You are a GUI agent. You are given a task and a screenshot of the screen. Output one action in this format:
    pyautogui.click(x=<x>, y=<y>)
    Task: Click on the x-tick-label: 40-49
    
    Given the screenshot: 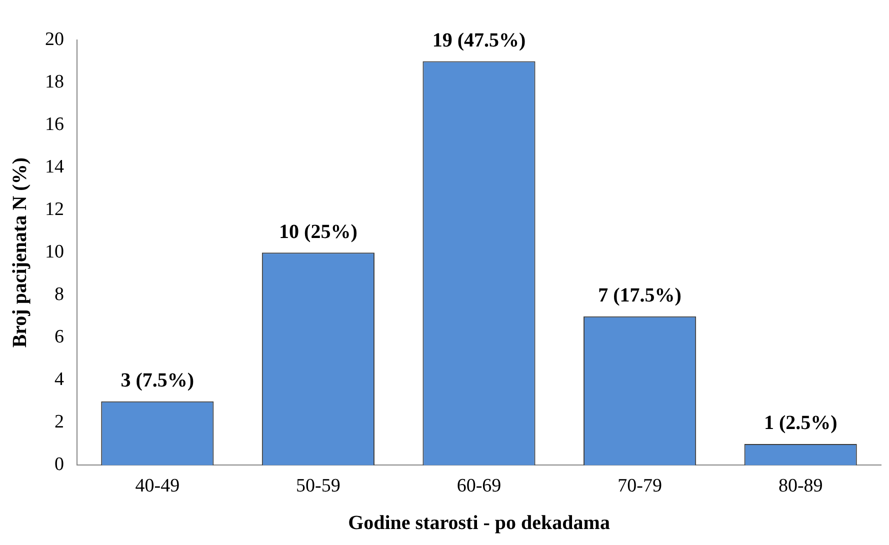 What is the action you would take?
    pyautogui.click(x=157, y=486)
    